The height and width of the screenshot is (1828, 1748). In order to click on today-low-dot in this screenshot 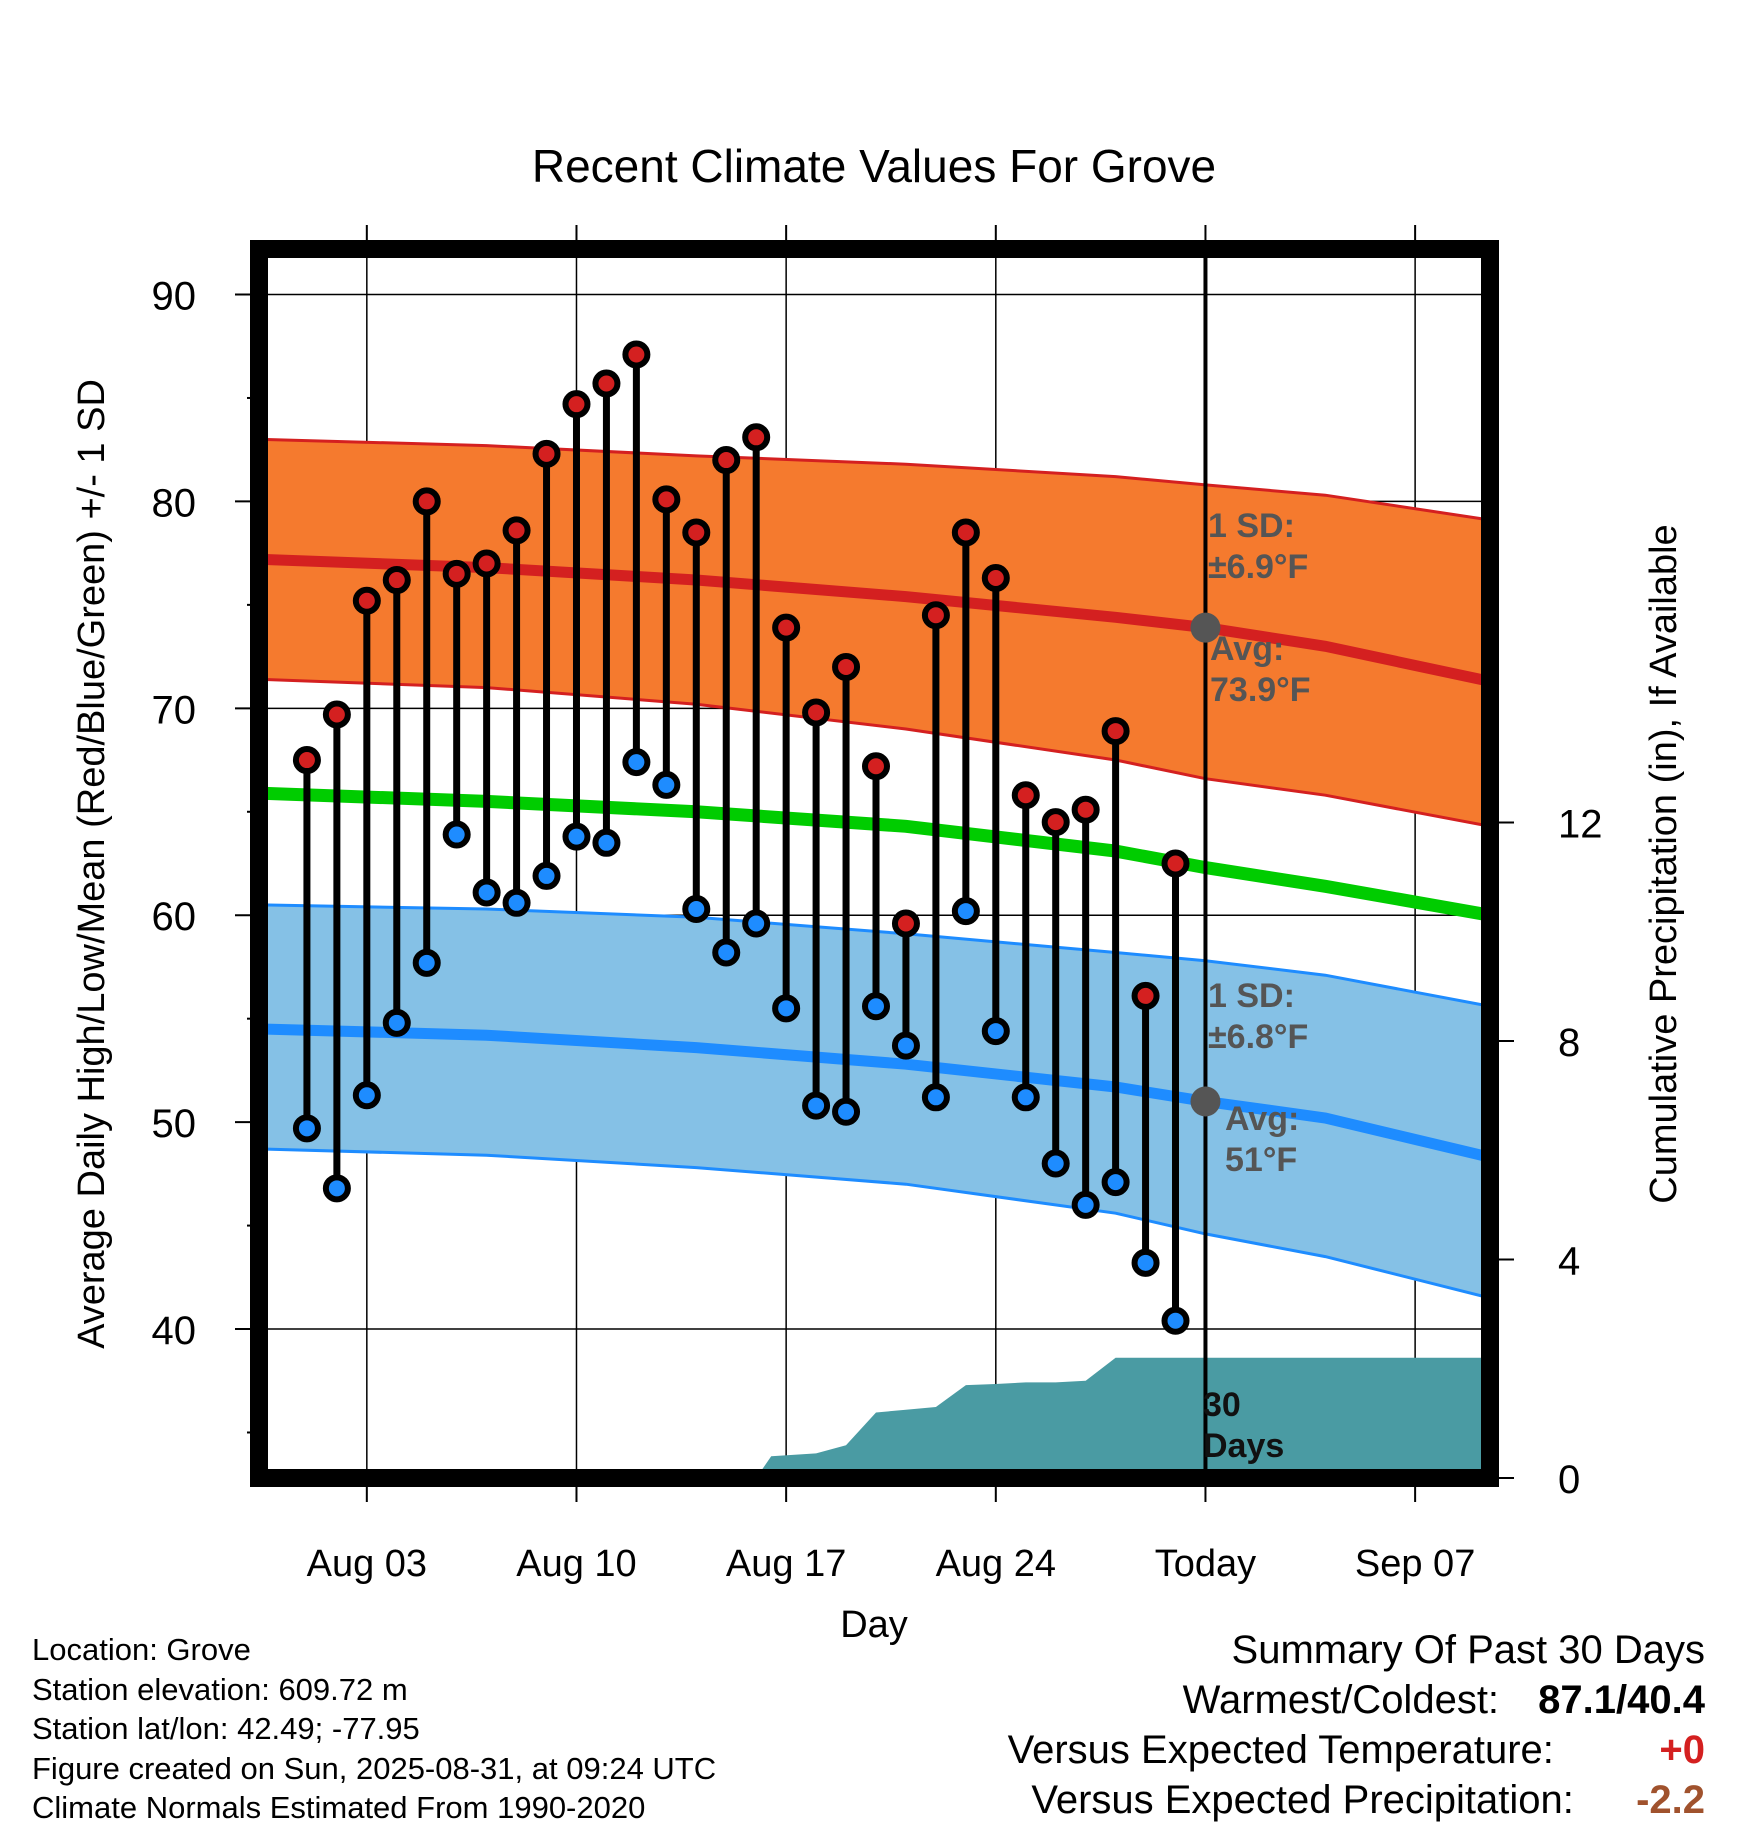, I will do `click(1205, 1101)`.